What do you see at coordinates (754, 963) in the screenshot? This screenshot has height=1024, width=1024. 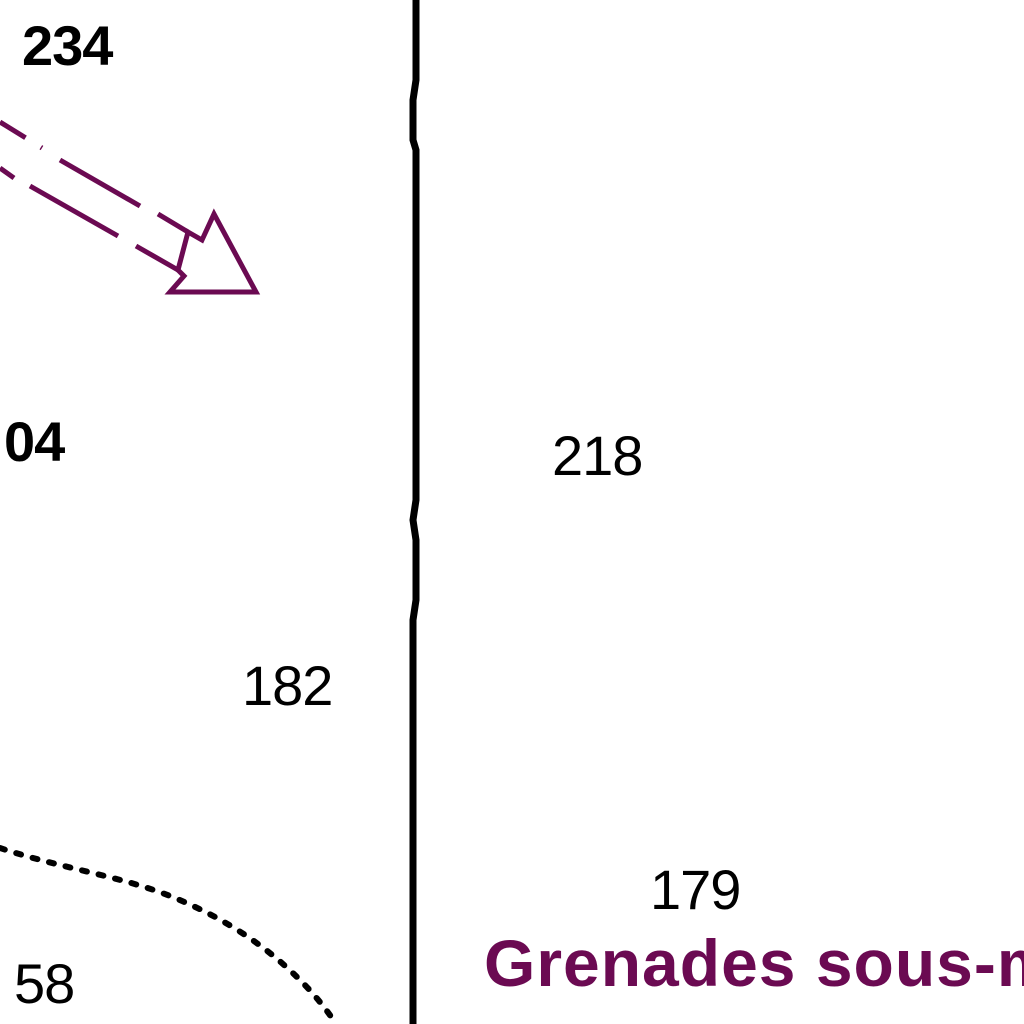 I see `area-label-grenades: Grenades sous-m` at bounding box center [754, 963].